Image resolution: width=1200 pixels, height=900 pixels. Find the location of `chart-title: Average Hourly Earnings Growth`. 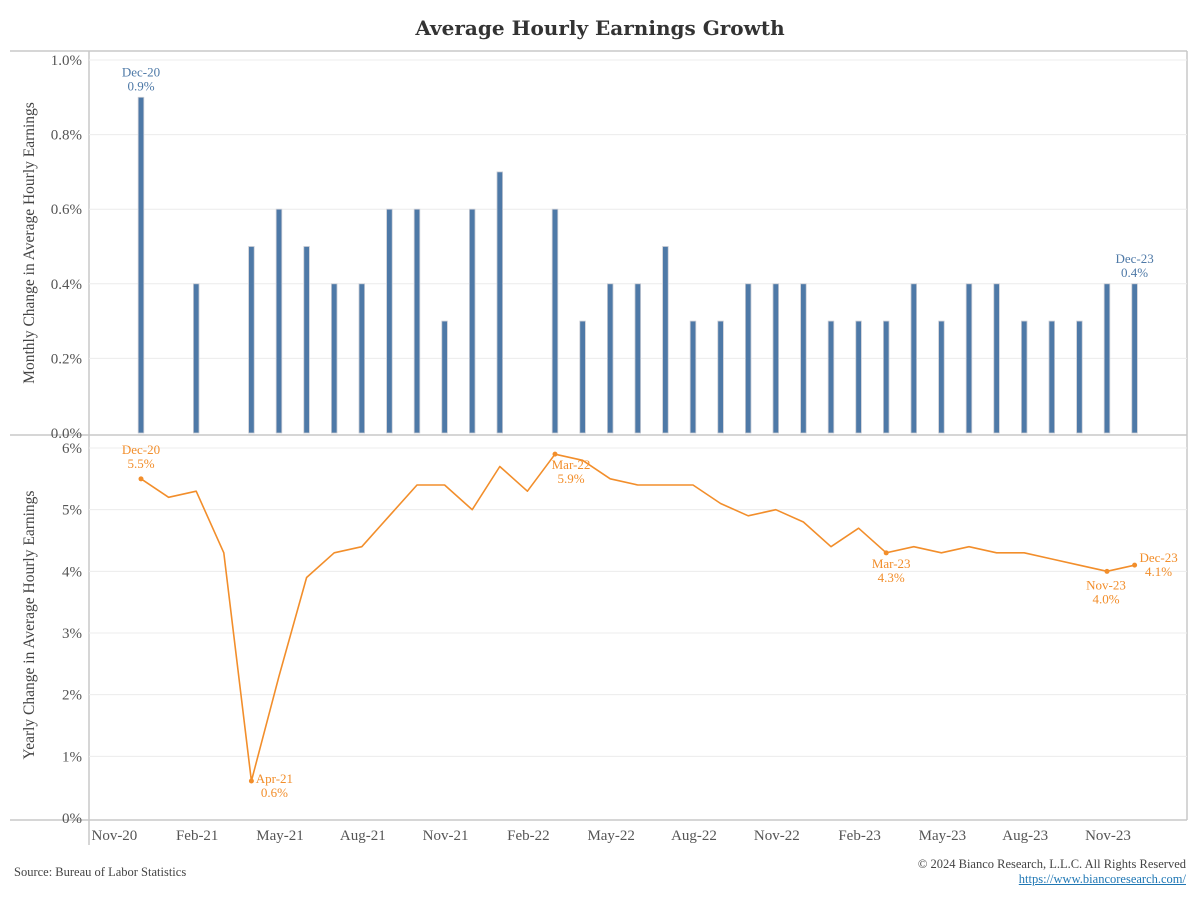

chart-title: Average Hourly Earnings Growth is located at coordinates (600, 28).